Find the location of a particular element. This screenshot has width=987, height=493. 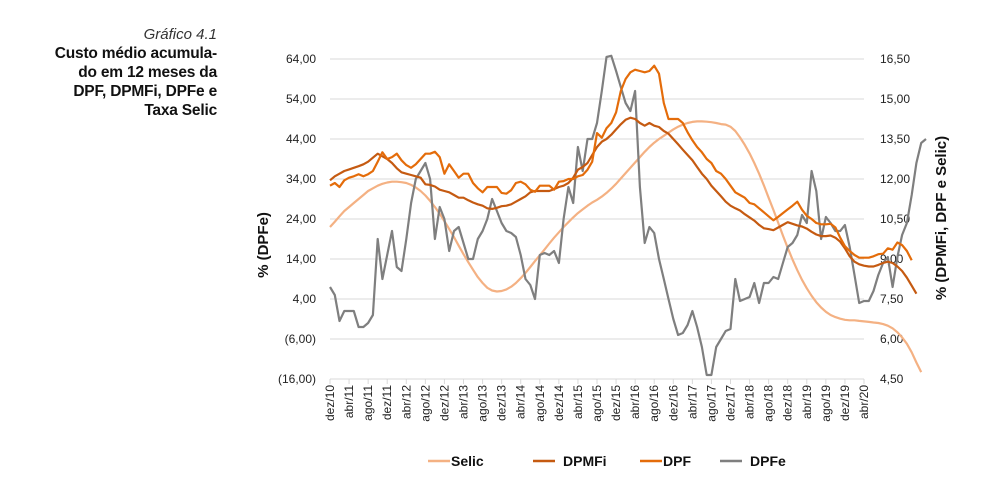

x-tick-label: dez/15 is located at coordinates (616, 403).